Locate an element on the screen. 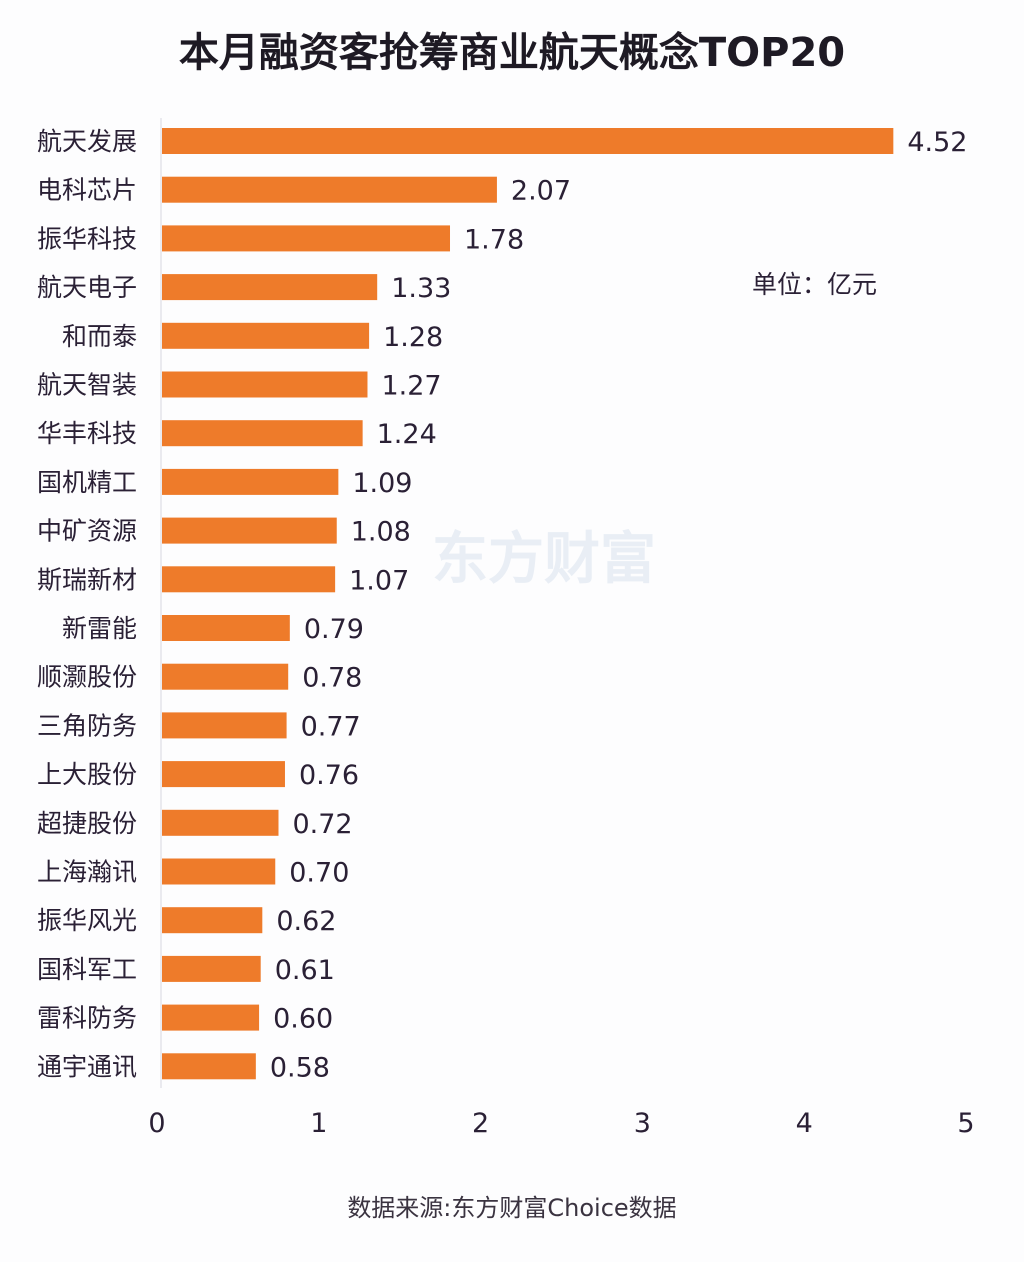 This screenshot has height=1262, width=1024. value-label: 1.78 is located at coordinates (494, 239).